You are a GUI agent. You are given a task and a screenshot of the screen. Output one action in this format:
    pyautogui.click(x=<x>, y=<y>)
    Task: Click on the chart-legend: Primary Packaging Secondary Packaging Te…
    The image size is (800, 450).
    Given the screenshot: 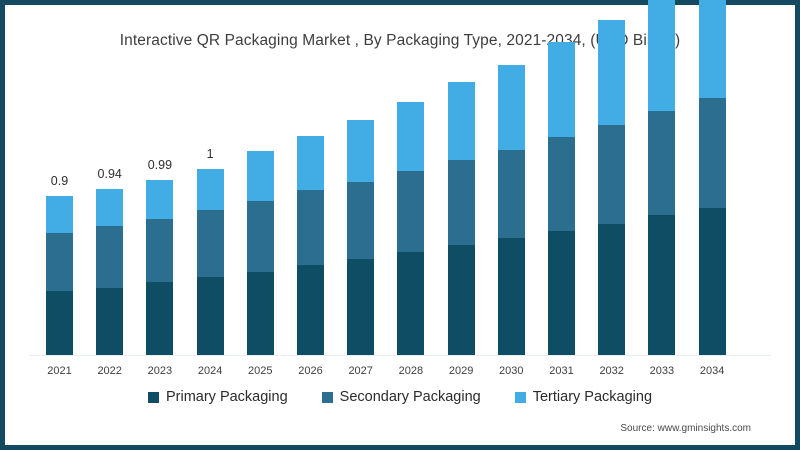 What is the action you would take?
    pyautogui.click(x=400, y=397)
    